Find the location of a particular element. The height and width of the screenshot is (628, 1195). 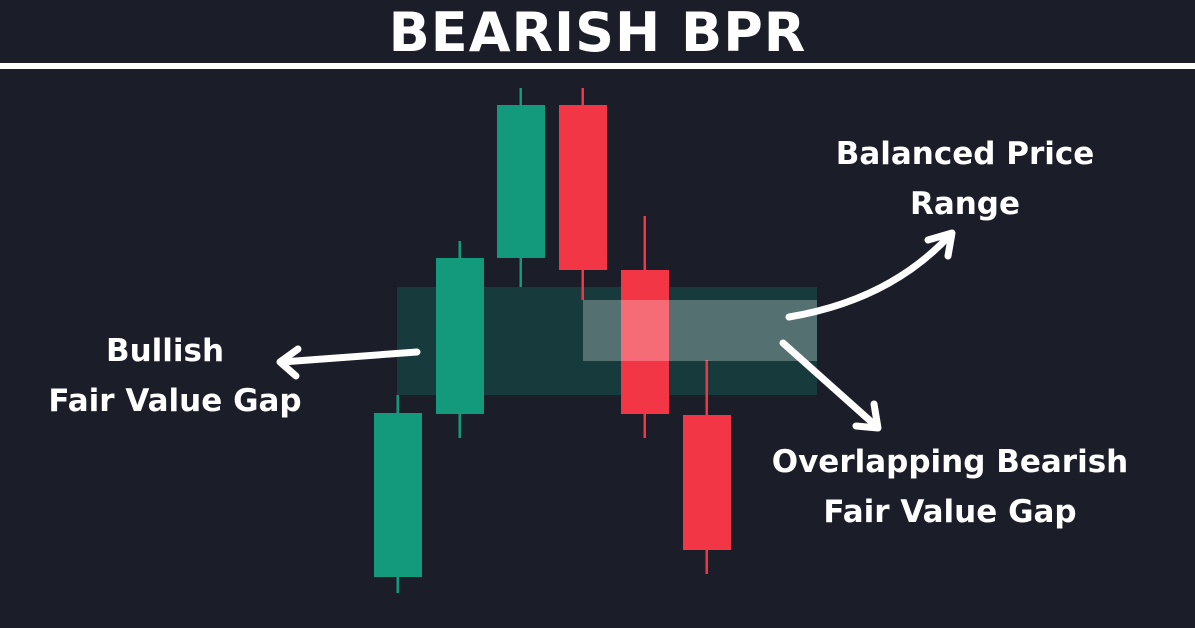

bearish-fvg-label: Overlapping Bearish Fair Value Gap is located at coordinates (950, 487).